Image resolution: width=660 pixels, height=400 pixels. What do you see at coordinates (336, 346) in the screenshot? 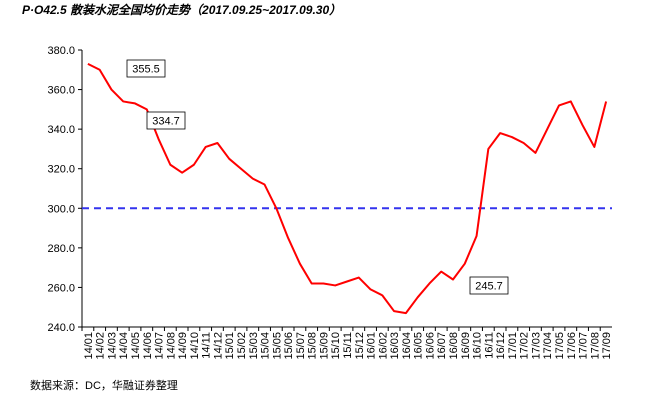
I see `x-tick-label: 15/10` at bounding box center [336, 346].